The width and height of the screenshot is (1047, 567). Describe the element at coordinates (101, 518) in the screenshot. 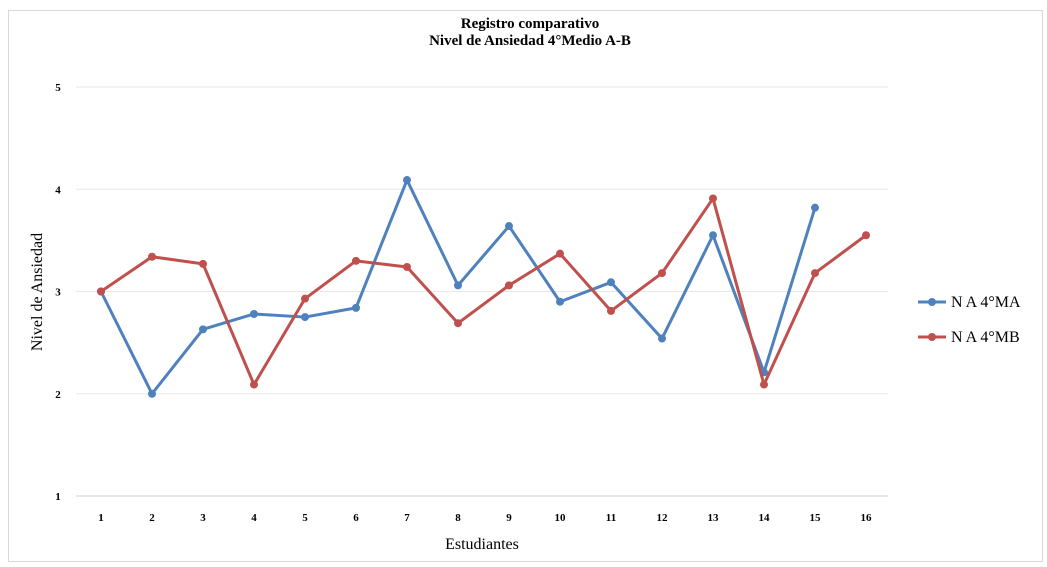

I see `x-tick-label: 1` at that location.